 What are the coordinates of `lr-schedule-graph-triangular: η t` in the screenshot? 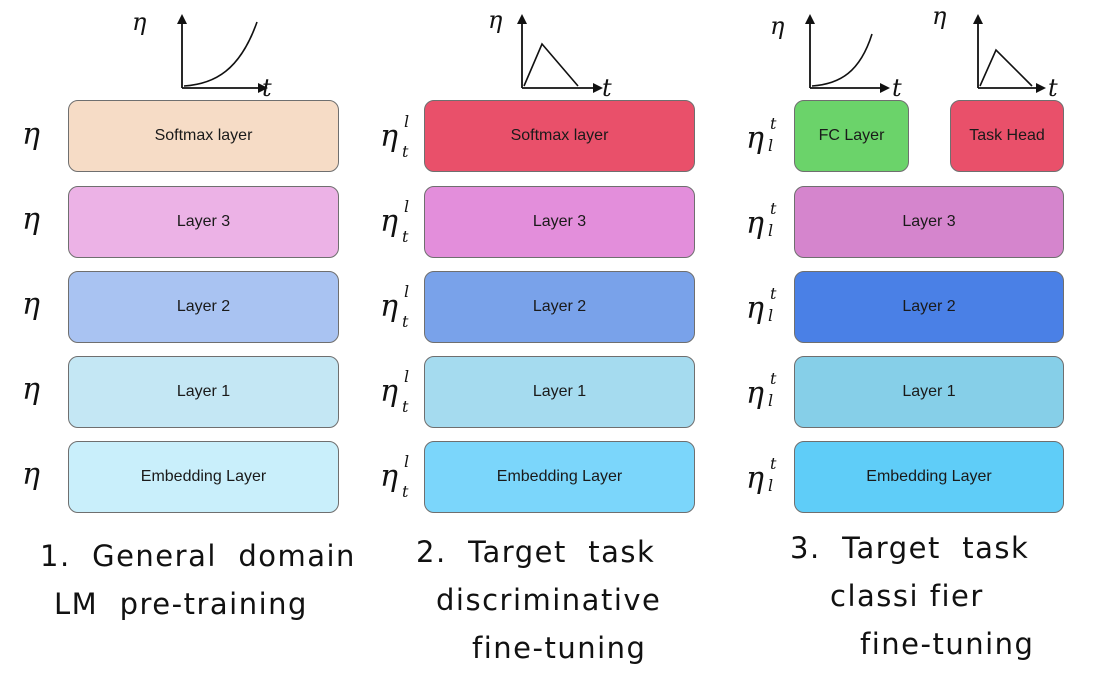 It's located at (550, 54).